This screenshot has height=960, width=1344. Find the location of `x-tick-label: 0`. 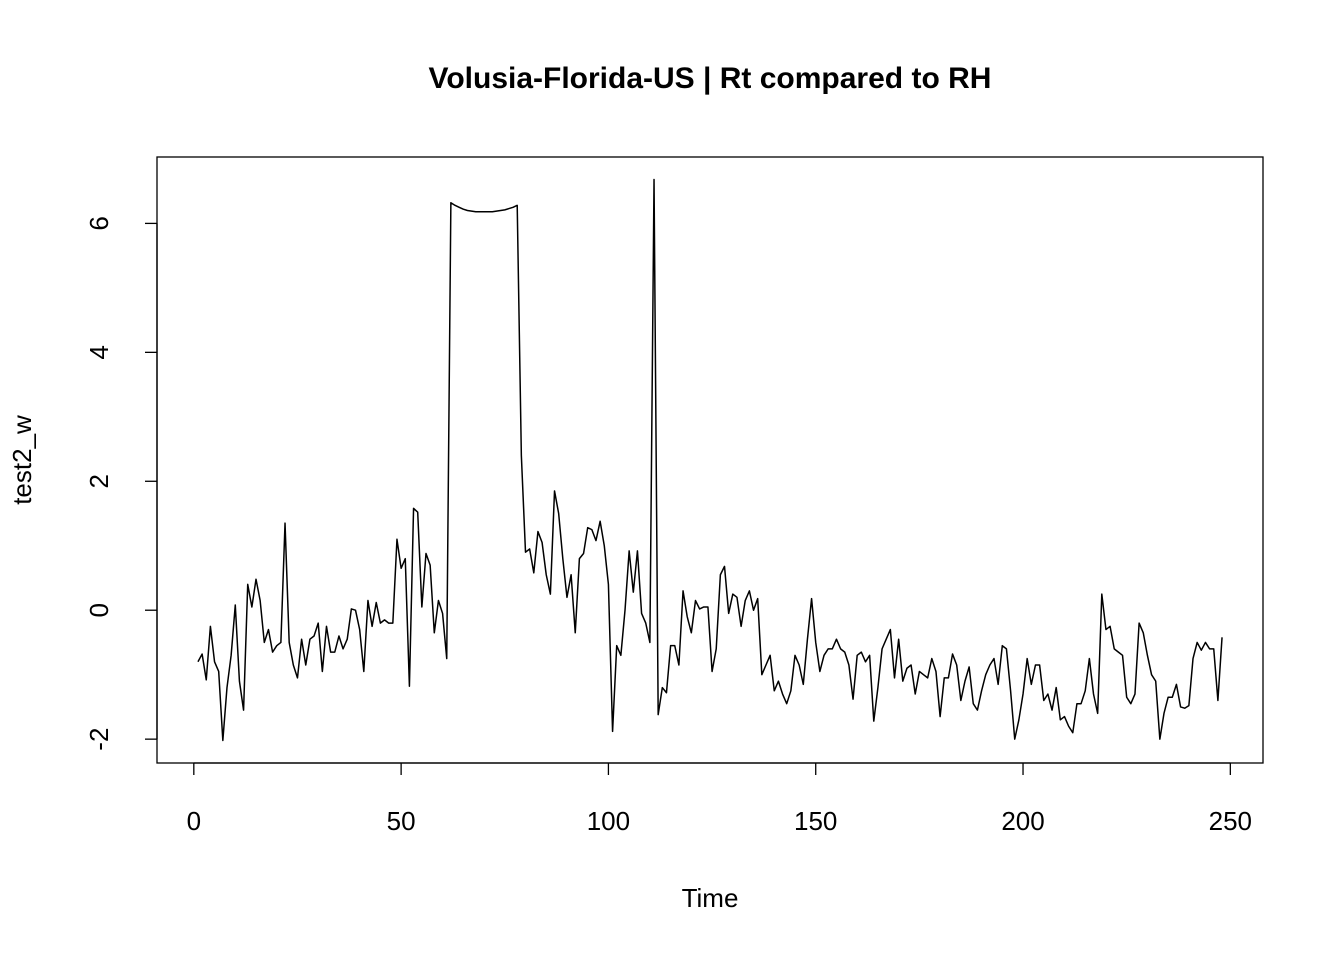

x-tick-label: 0 is located at coordinates (194, 821).